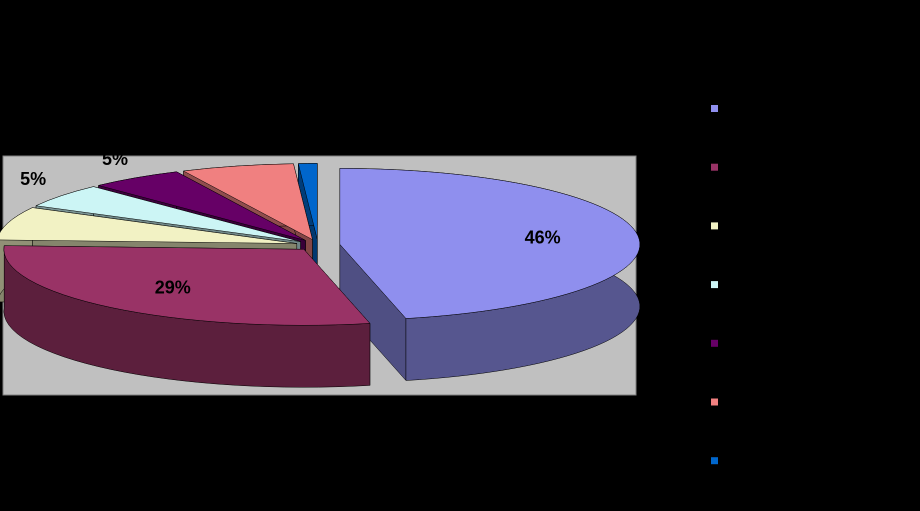  I want to click on data-label: 46%, so click(543, 237).